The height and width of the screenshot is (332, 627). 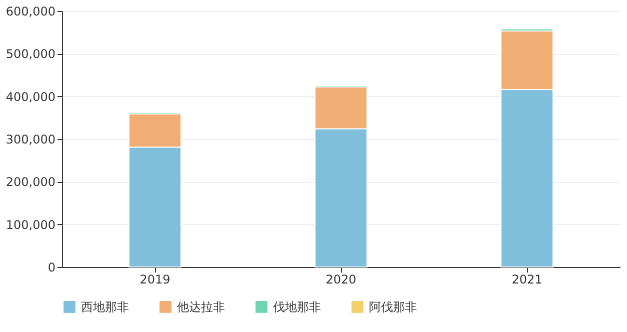 I want to click on x-tick-label: 2019, so click(x=155, y=279).